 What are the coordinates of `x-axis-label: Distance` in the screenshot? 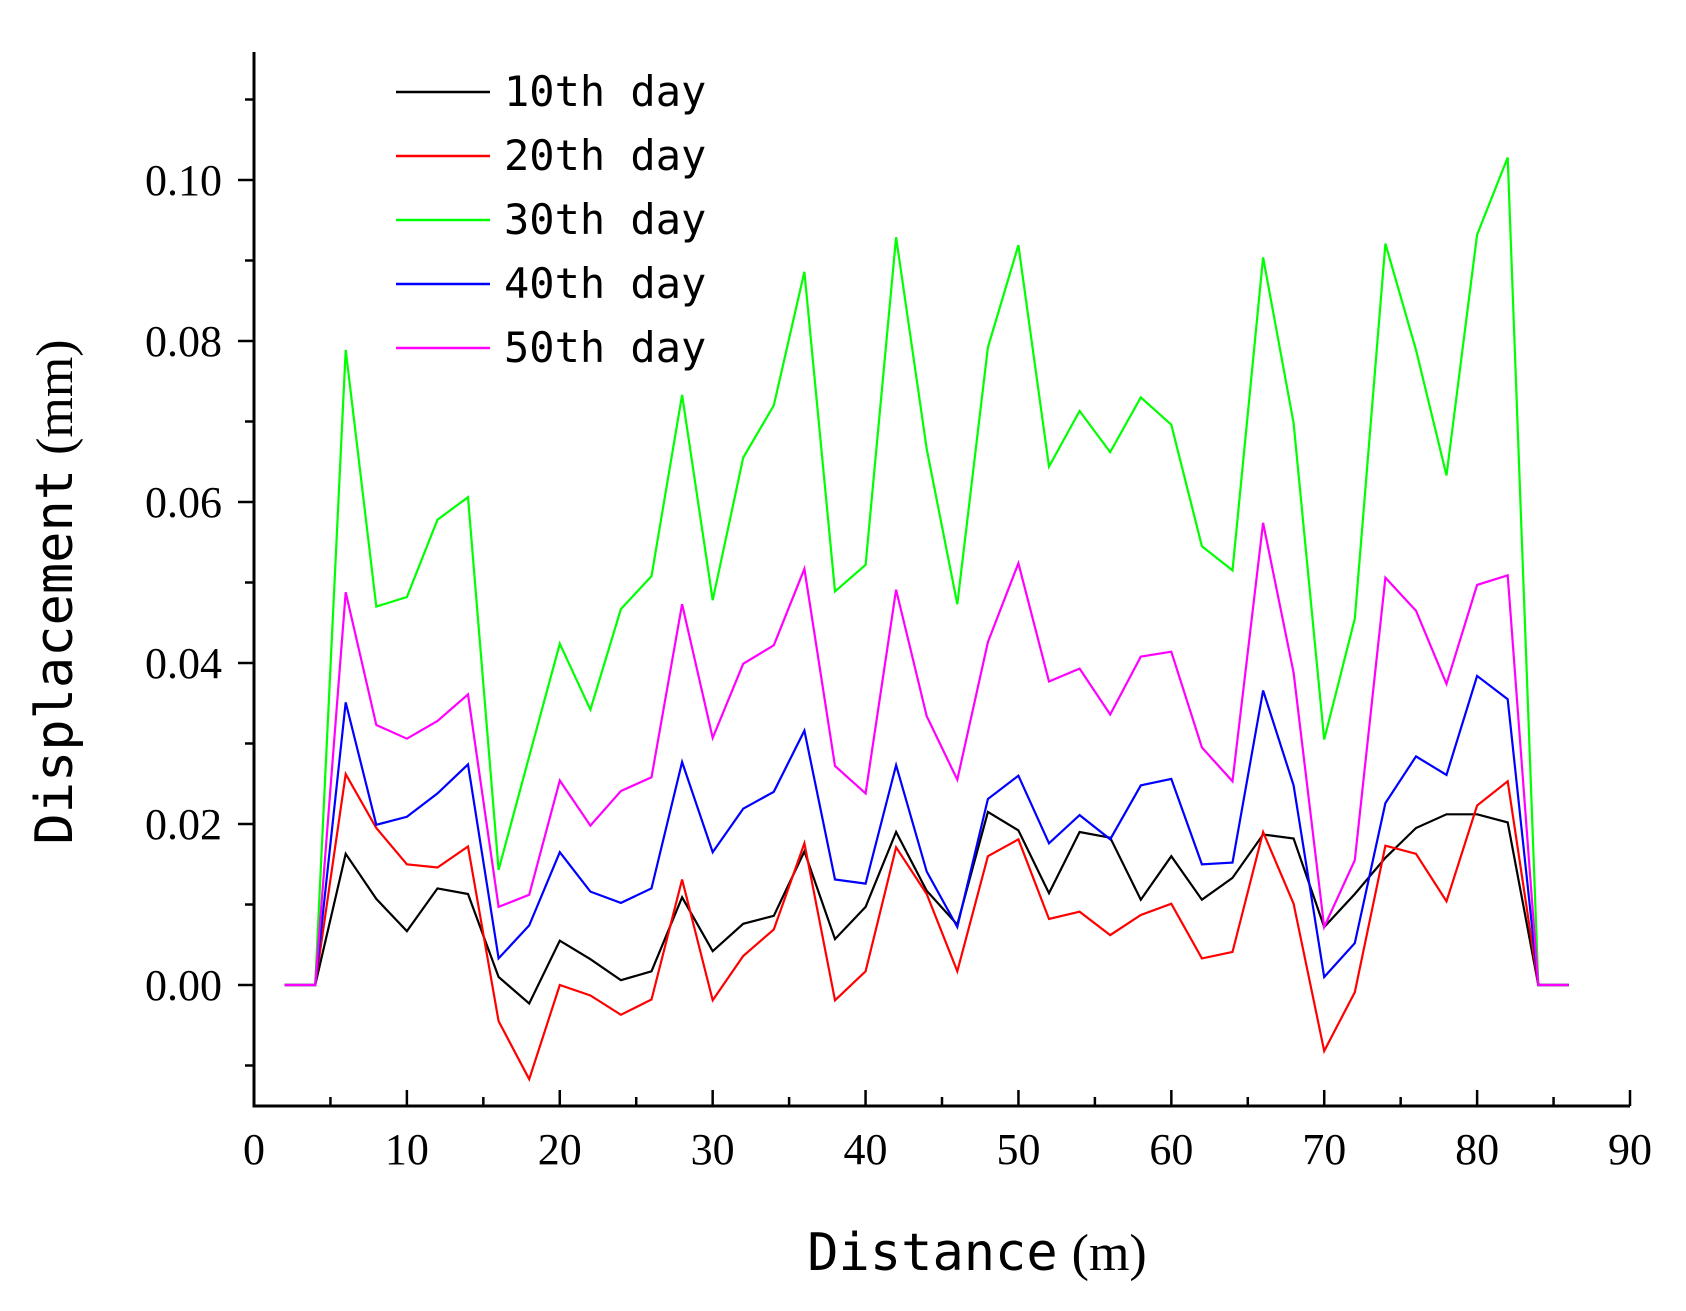 It's located at (932, 1253).